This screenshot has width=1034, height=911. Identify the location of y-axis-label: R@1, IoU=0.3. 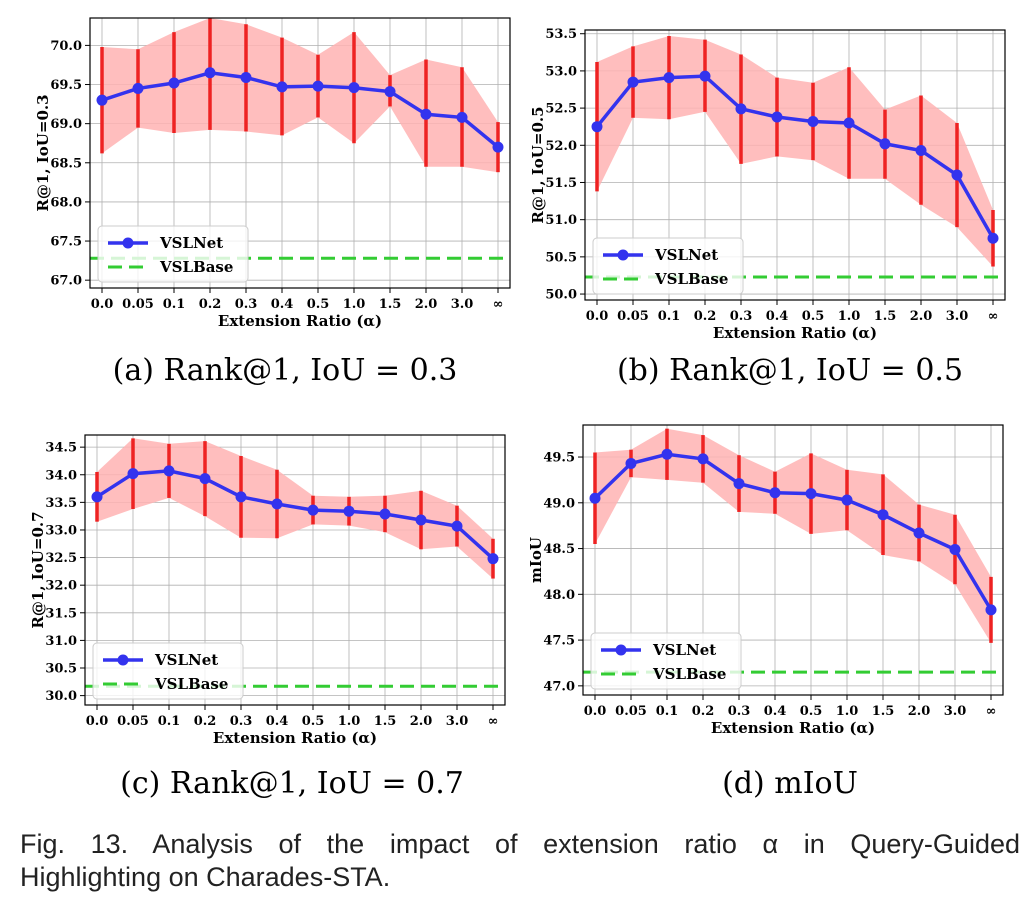
(43, 152).